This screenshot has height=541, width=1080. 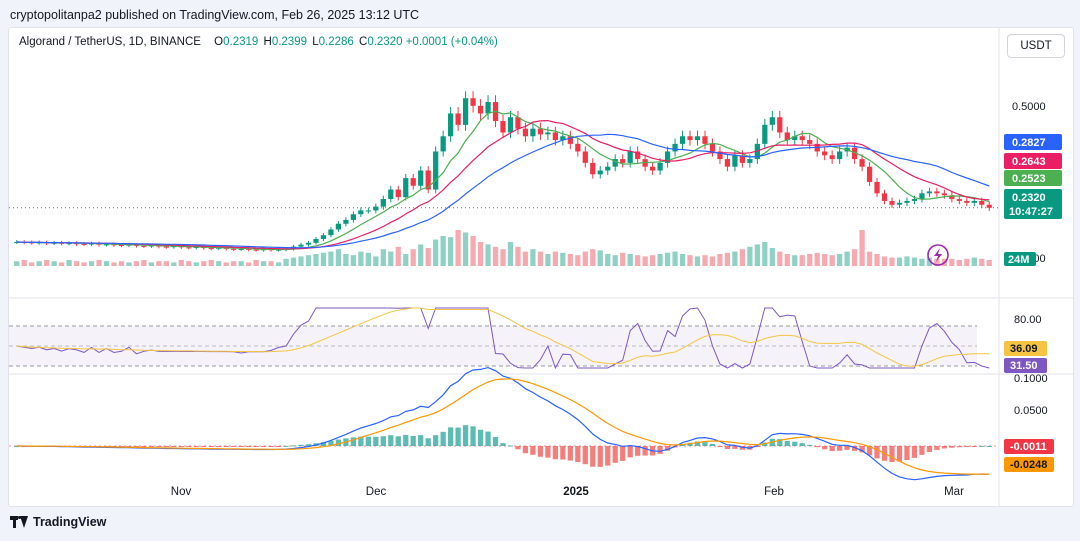 I want to click on footer-brand: TradingView, so click(x=58, y=522).